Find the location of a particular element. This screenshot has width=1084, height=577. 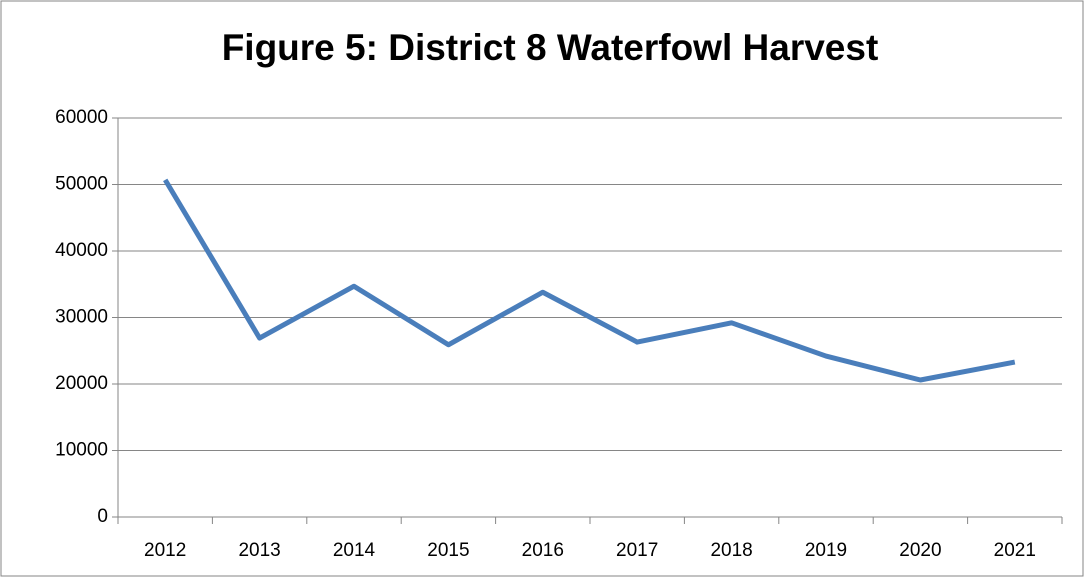

y-tick-label: 50000 is located at coordinates (81, 184).